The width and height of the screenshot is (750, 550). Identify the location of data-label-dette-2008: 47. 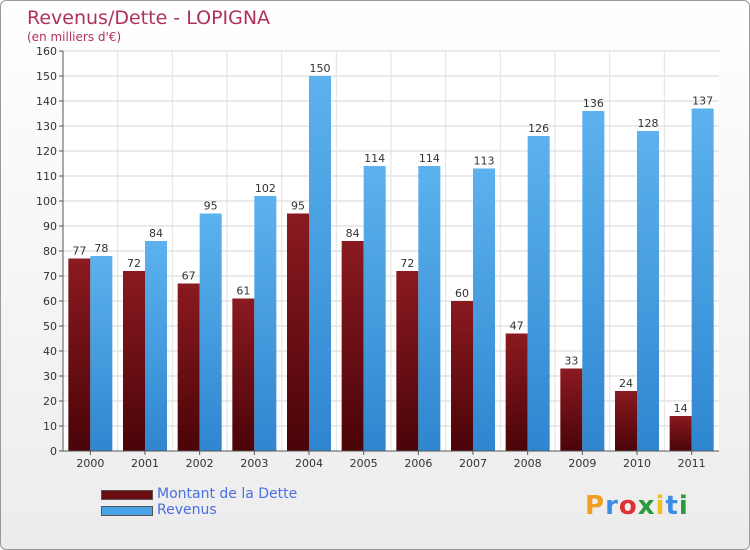
(517, 326).